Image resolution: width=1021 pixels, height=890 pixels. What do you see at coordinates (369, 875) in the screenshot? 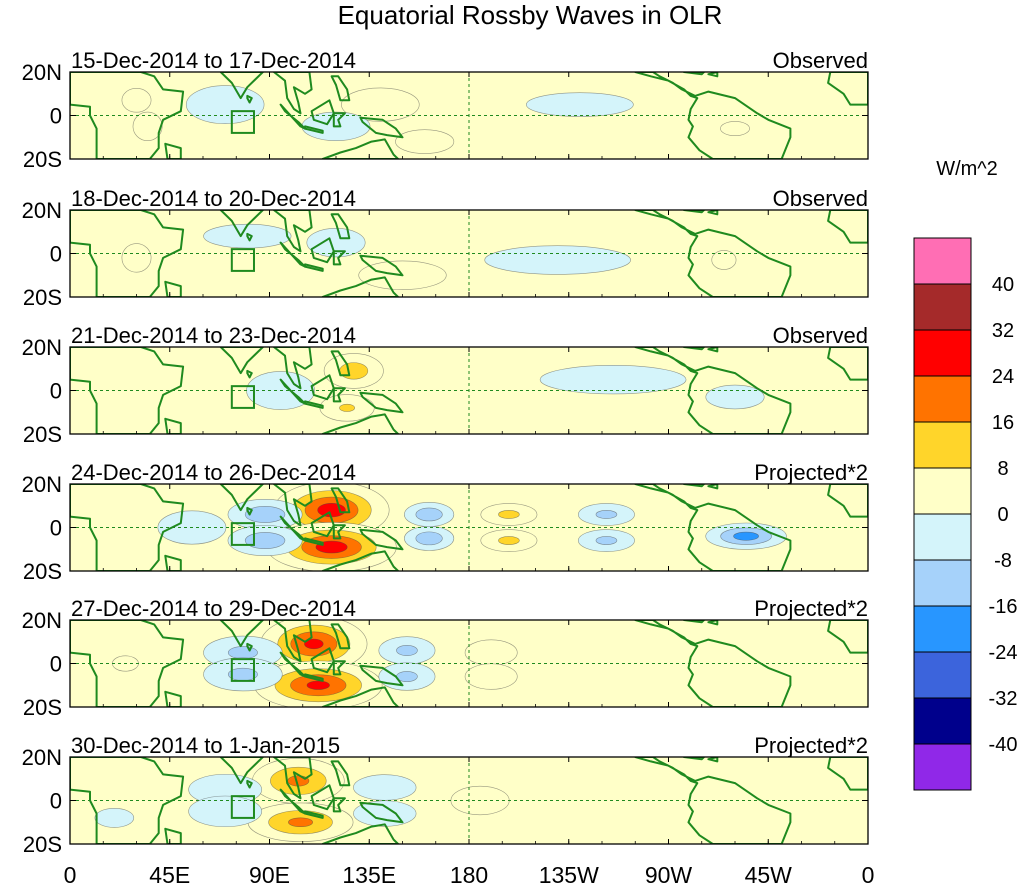
I see `x-tick-label: 135E` at bounding box center [369, 875].